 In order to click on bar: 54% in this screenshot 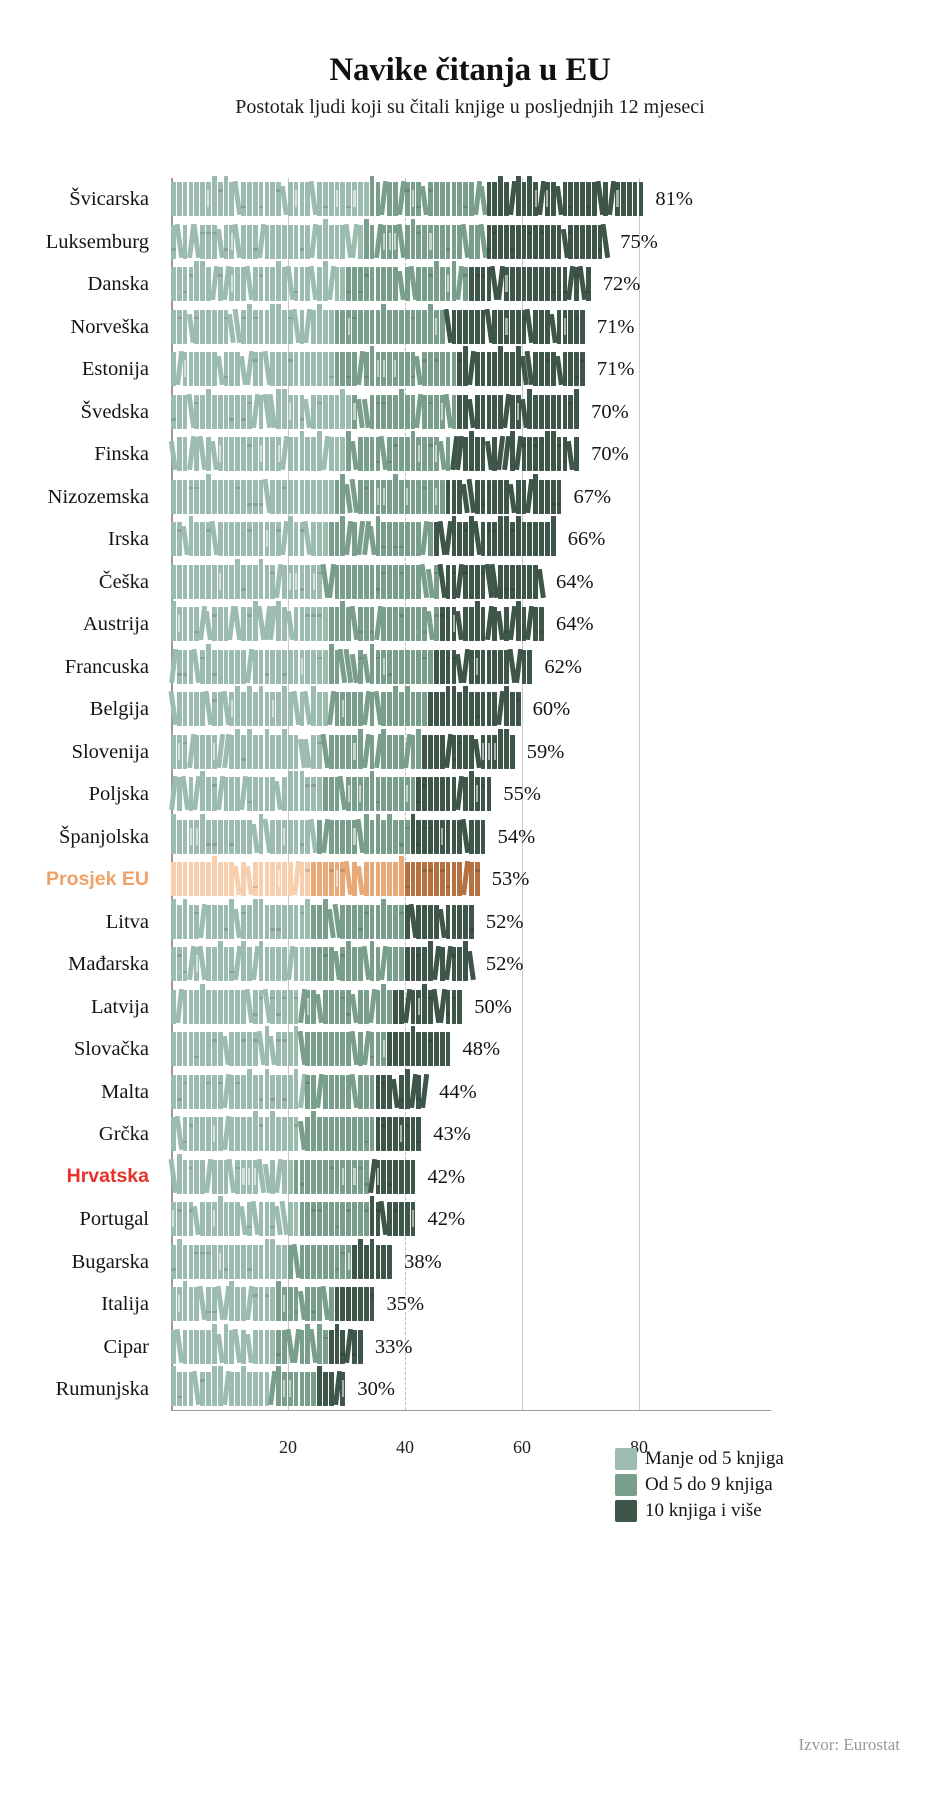, I will do `click(353, 836)`.